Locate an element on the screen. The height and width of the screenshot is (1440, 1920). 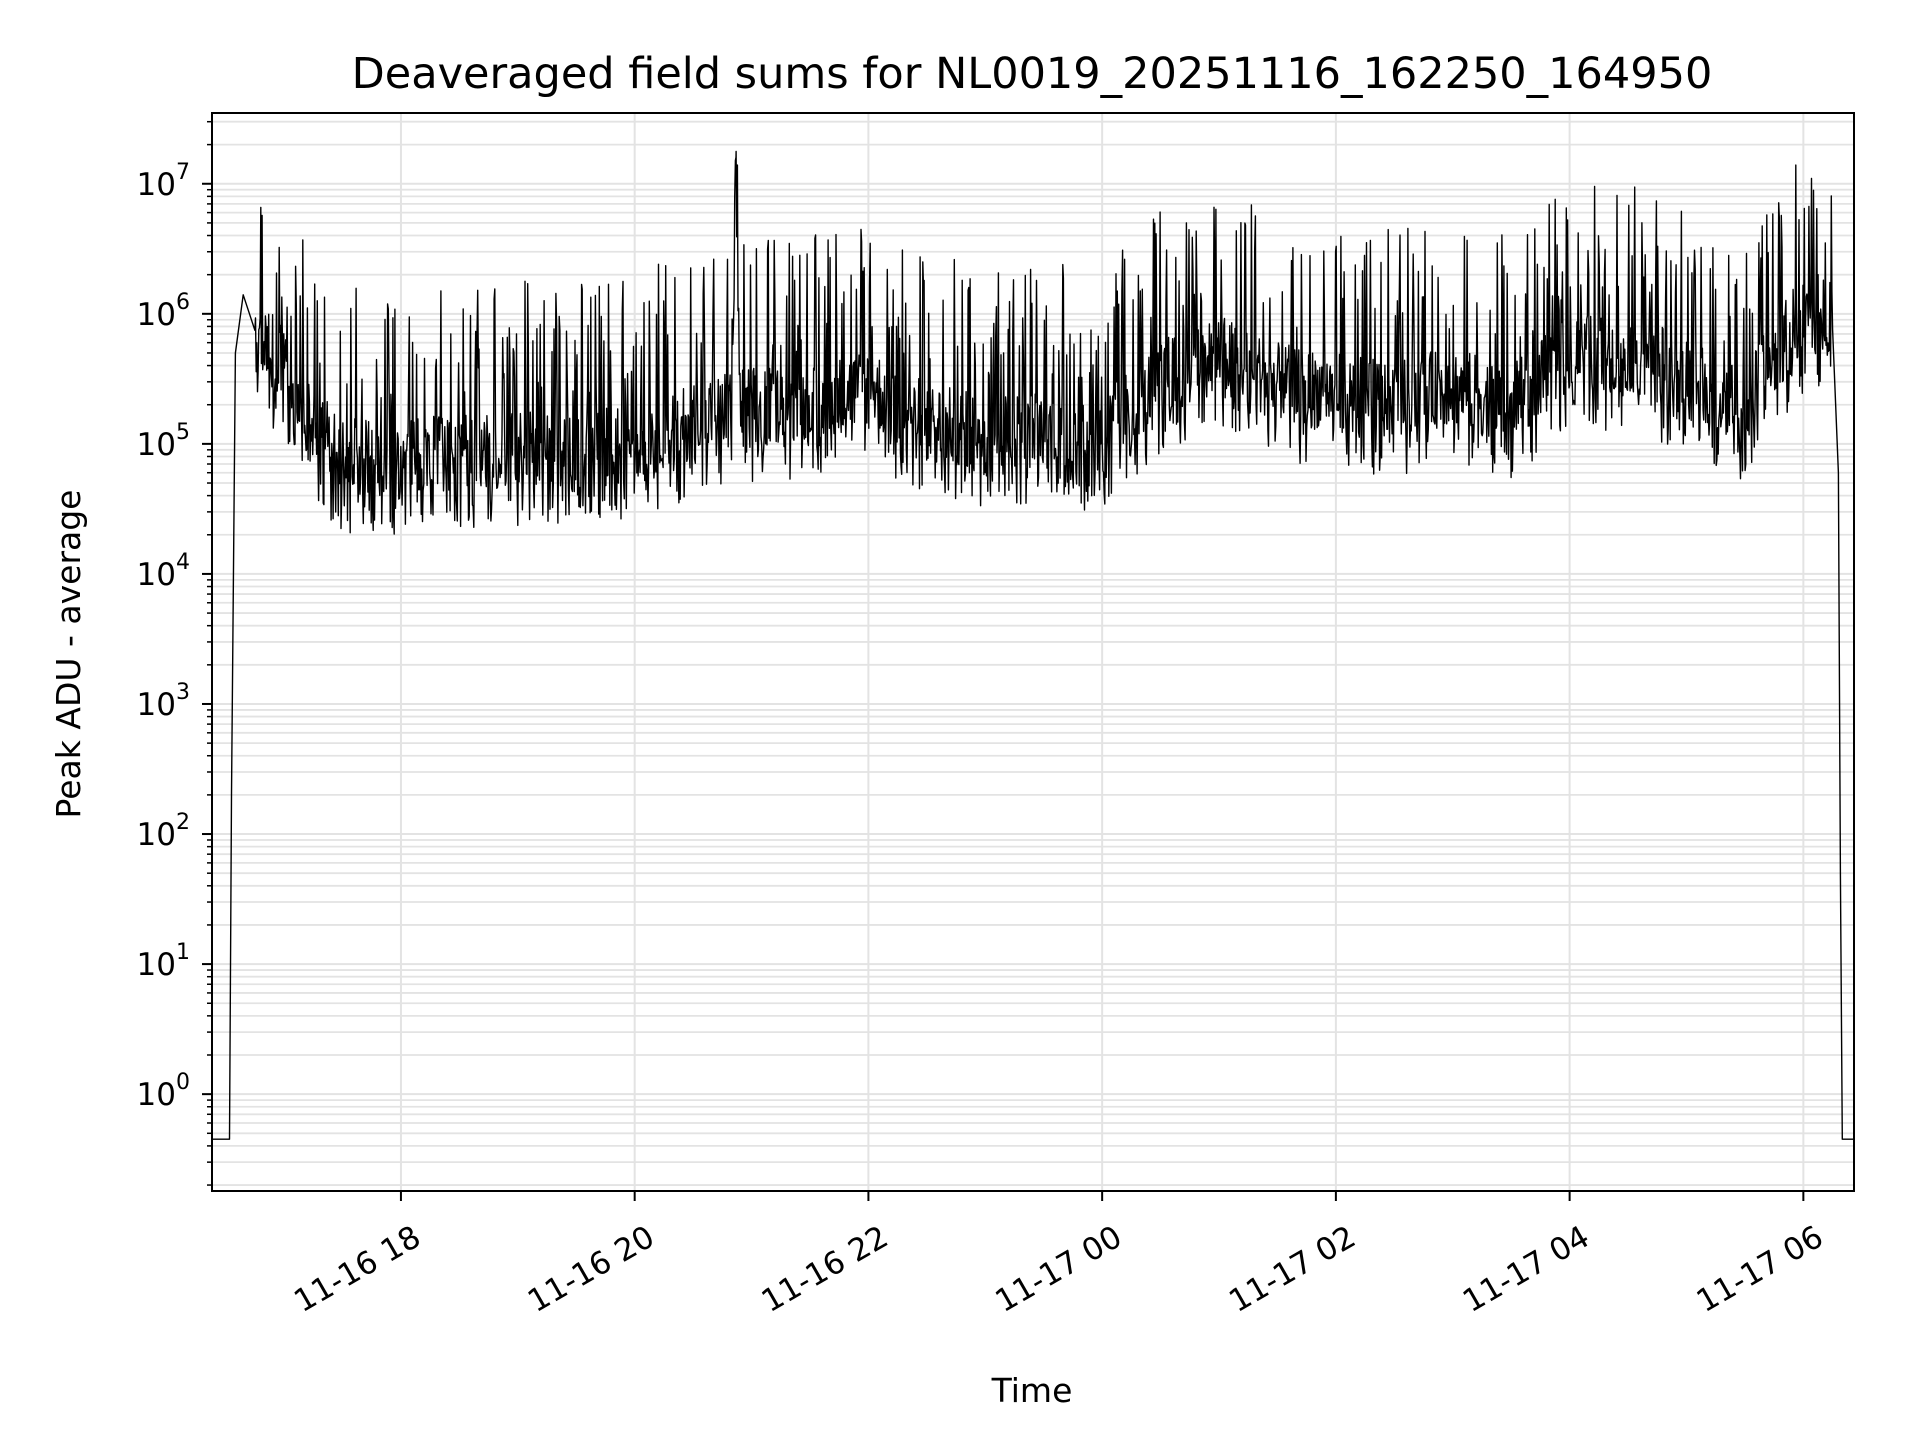
x-tick-label: 11-17 06 is located at coordinates (1760, 1269).